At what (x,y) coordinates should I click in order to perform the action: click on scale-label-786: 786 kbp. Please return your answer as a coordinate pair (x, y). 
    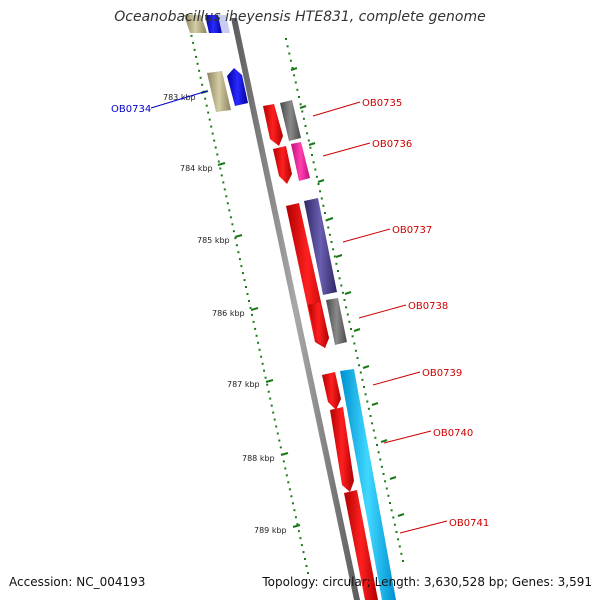
    Looking at the image, I should click on (228, 313).